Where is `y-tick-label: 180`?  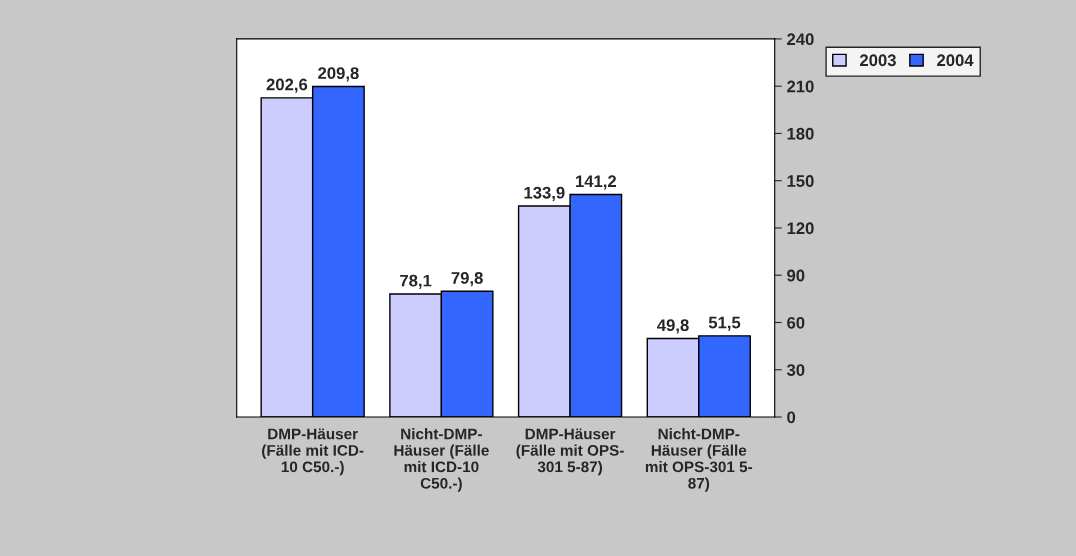 y-tick-label: 180 is located at coordinates (800, 133).